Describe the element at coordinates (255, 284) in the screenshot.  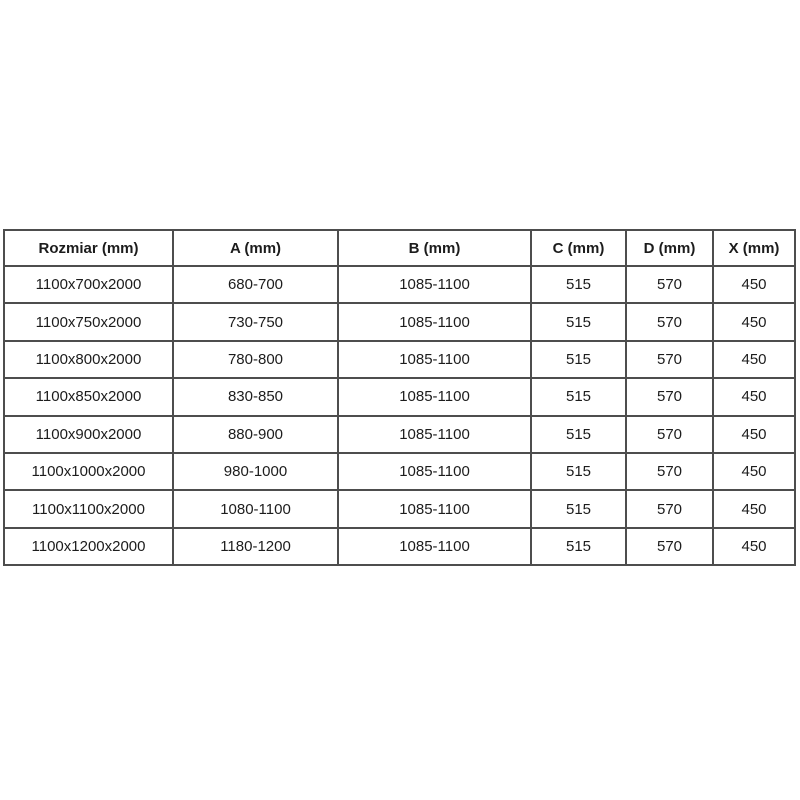
I see `table-cell-a: 680-700` at that location.